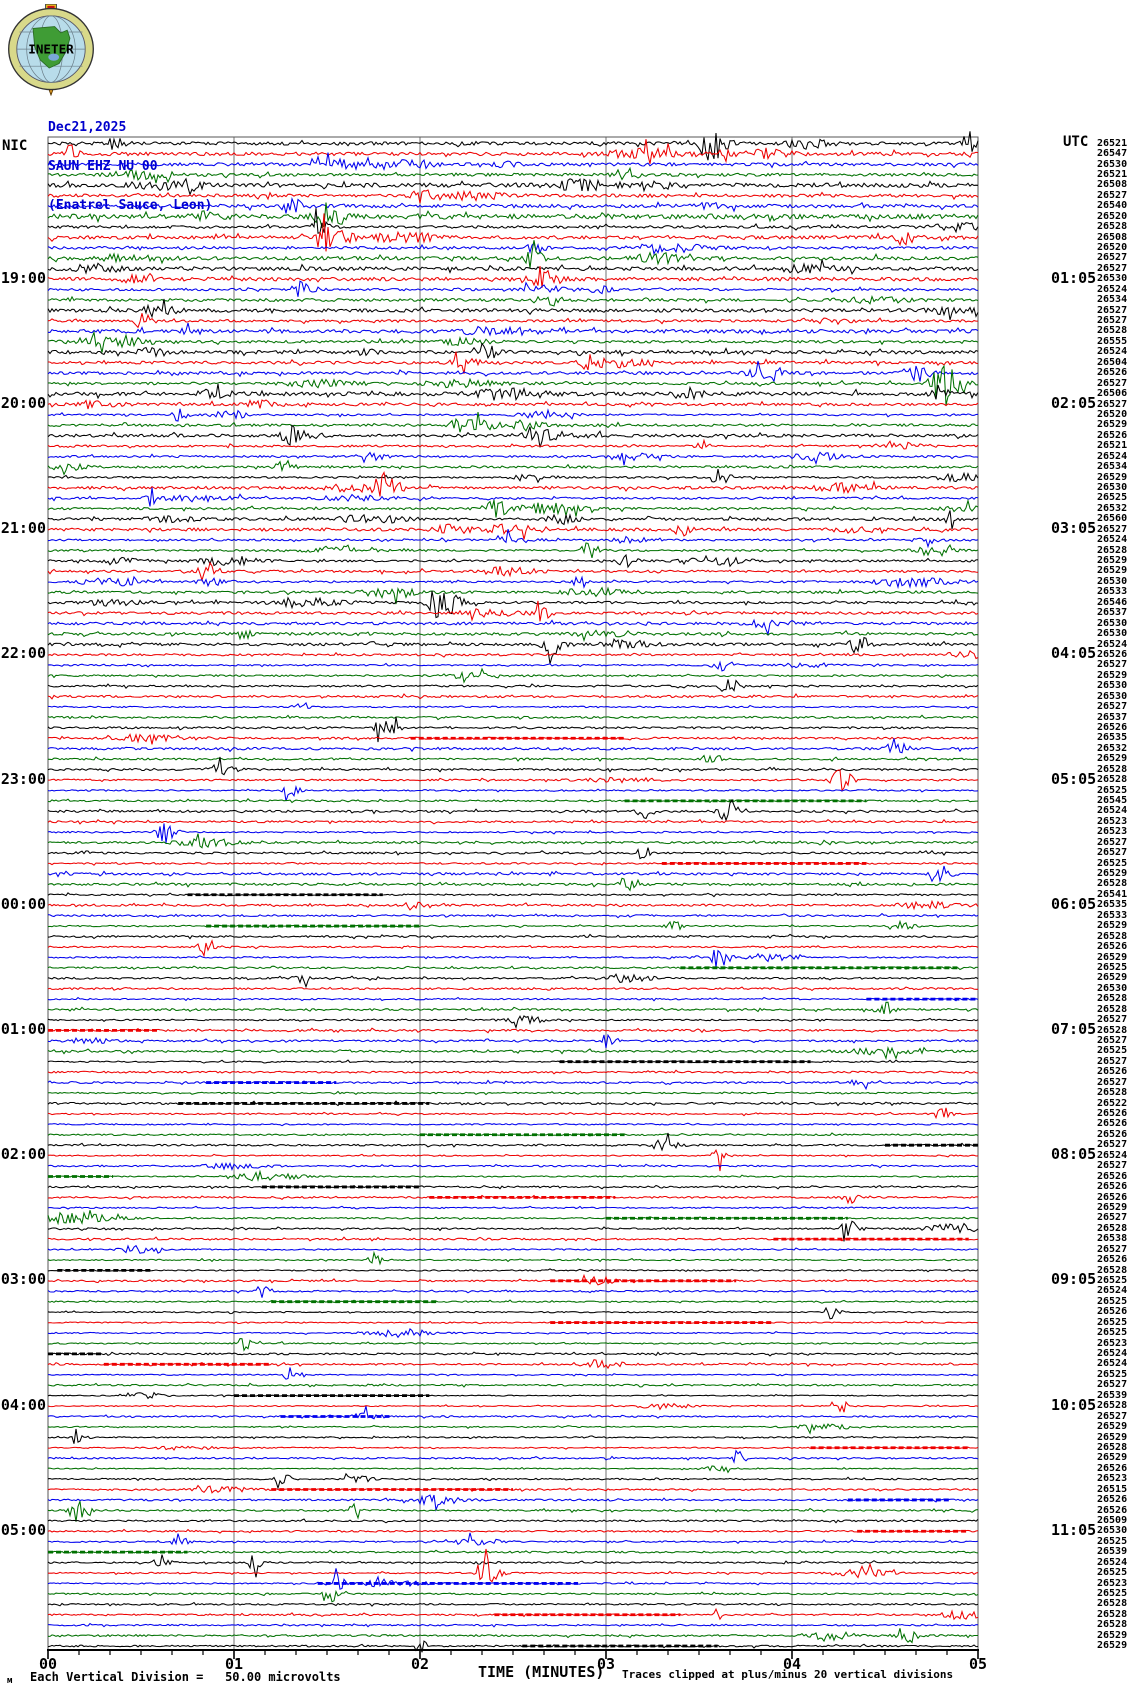 The height and width of the screenshot is (1689, 1130). What do you see at coordinates (23, 904) in the screenshot?
I see `left-time-label: 00:00` at bounding box center [23, 904].